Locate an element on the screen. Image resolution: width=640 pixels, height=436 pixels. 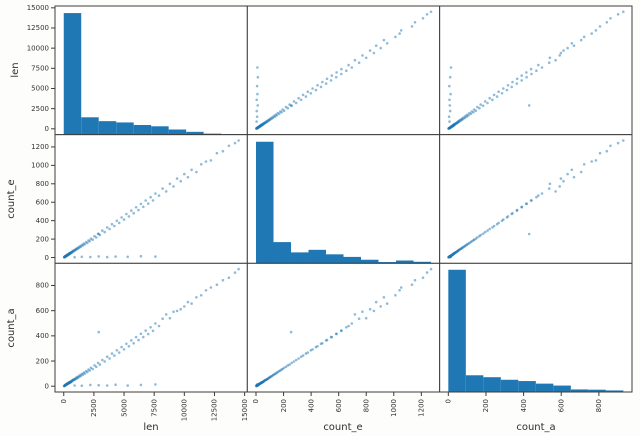
panel-count_a-vs-len is located at coordinates (151, 327).